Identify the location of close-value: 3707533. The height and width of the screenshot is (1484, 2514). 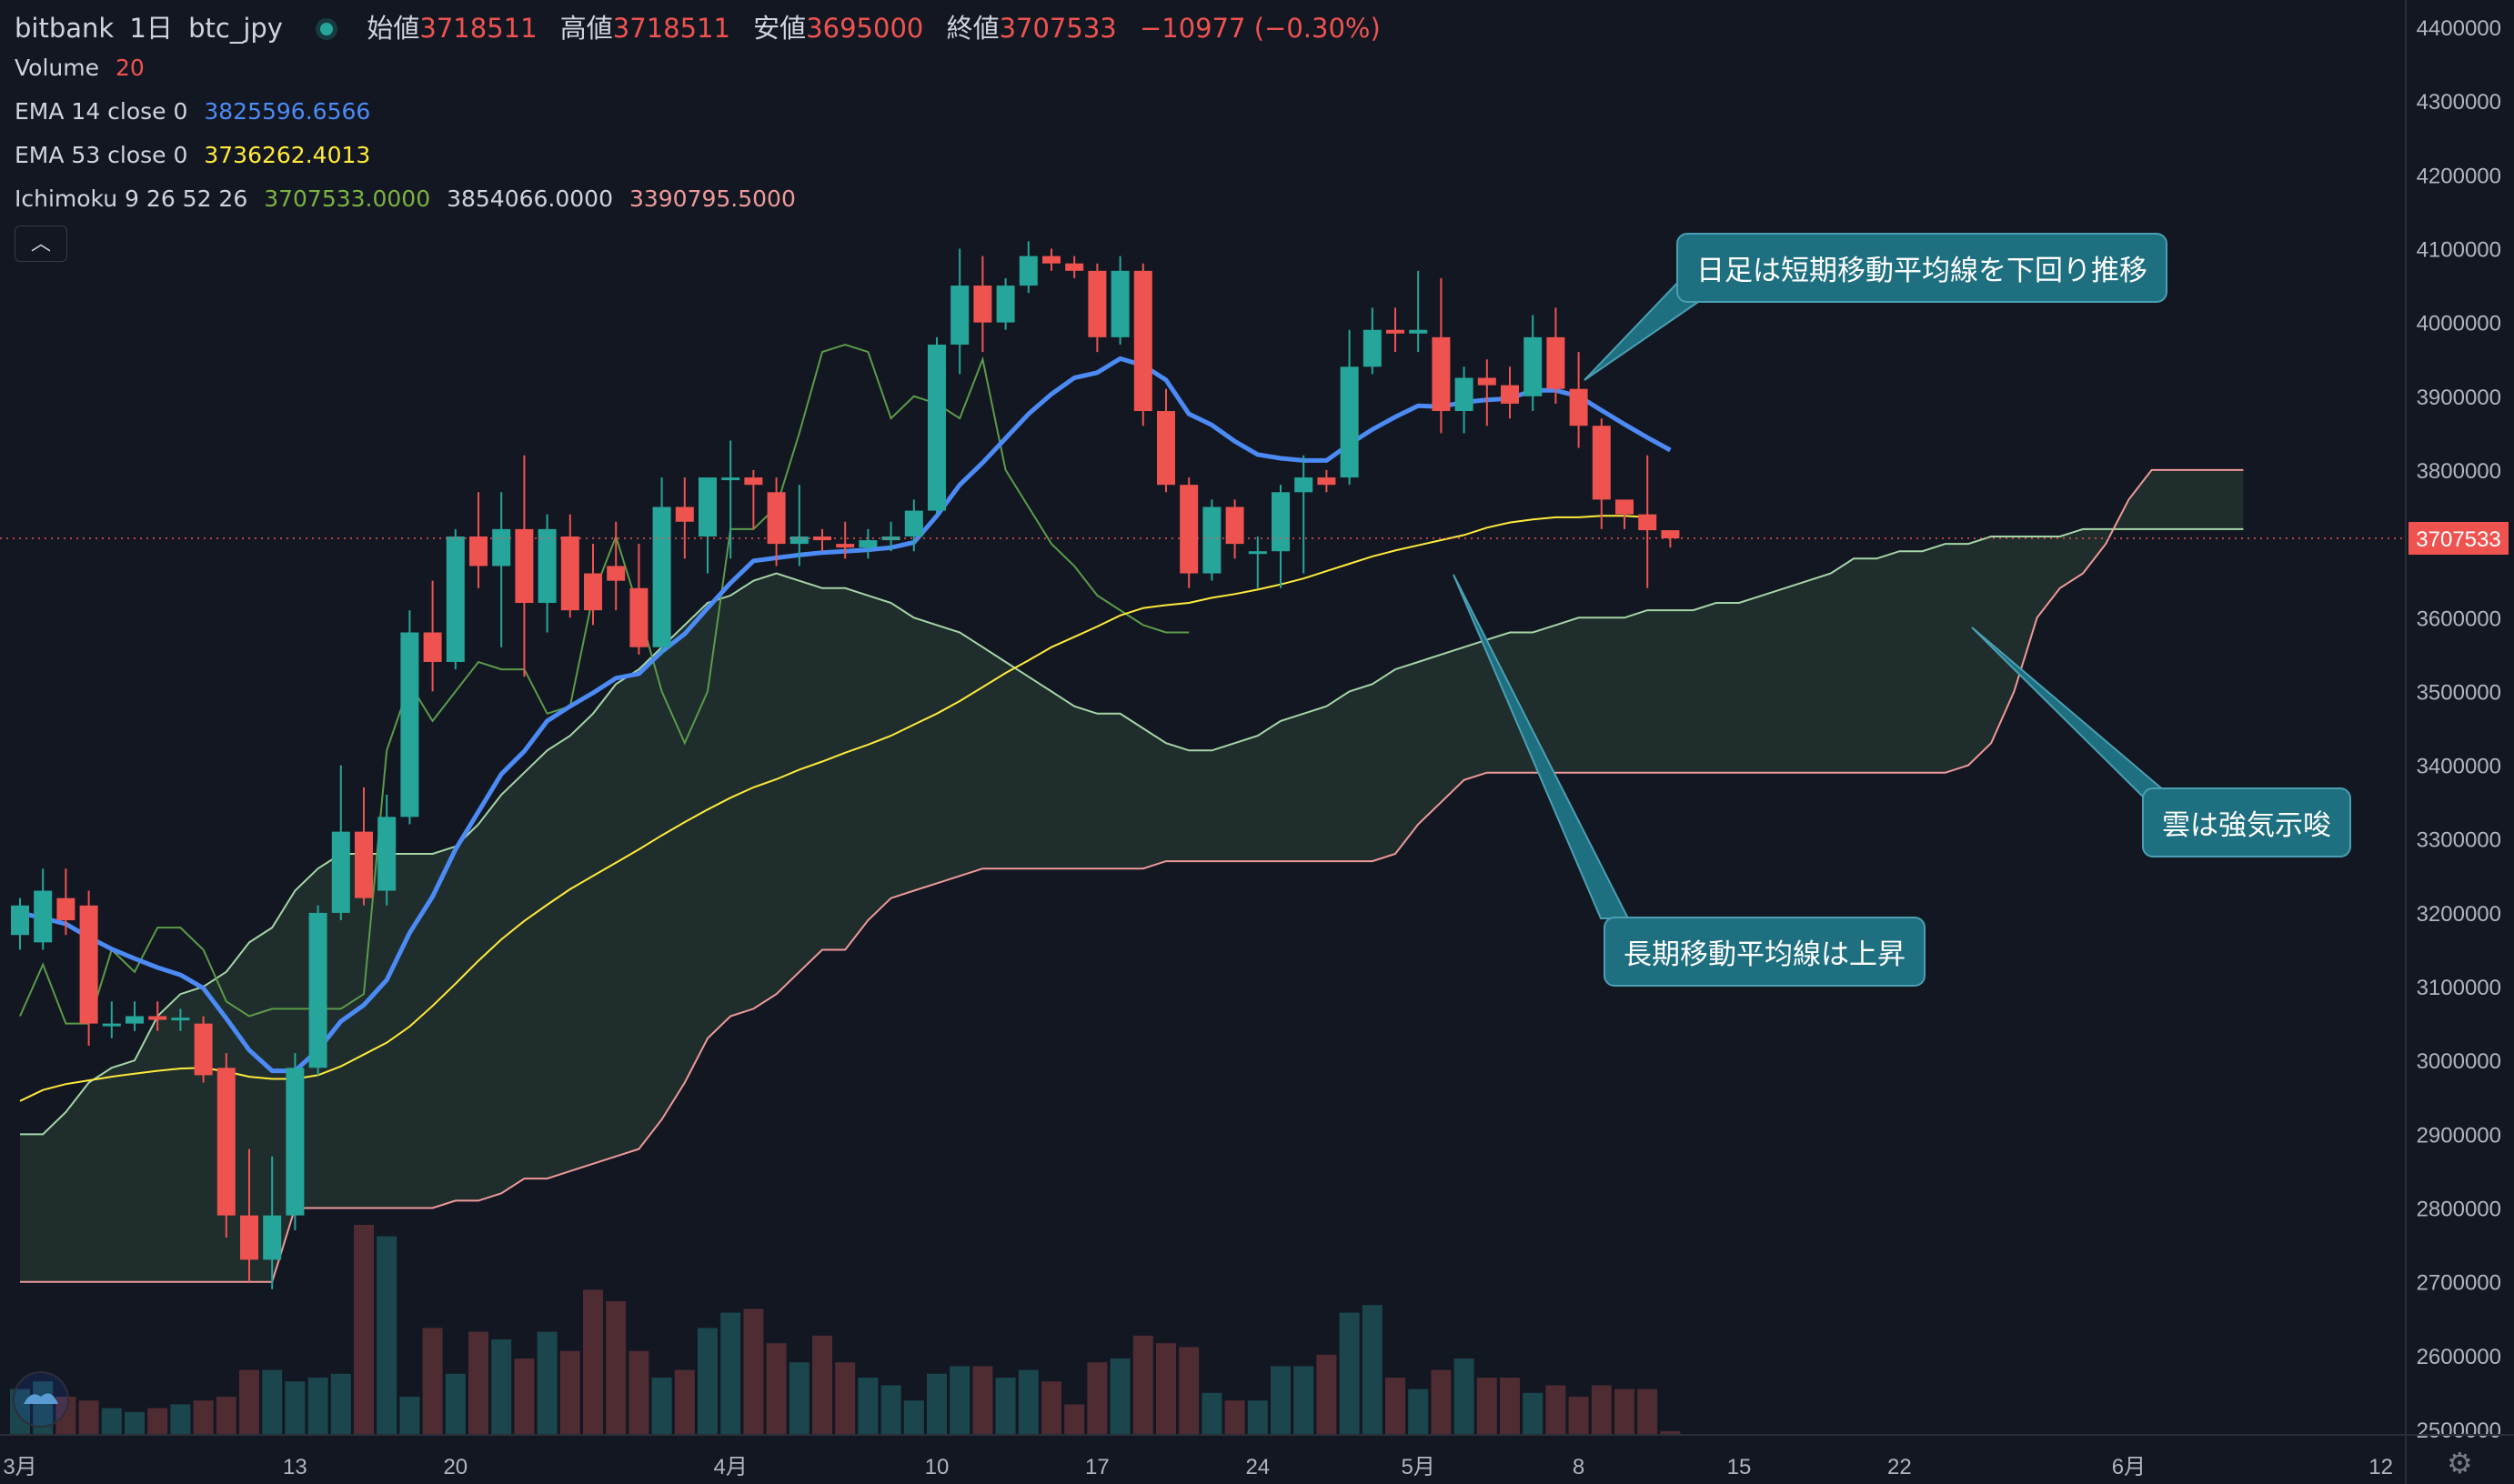
(1058, 28).